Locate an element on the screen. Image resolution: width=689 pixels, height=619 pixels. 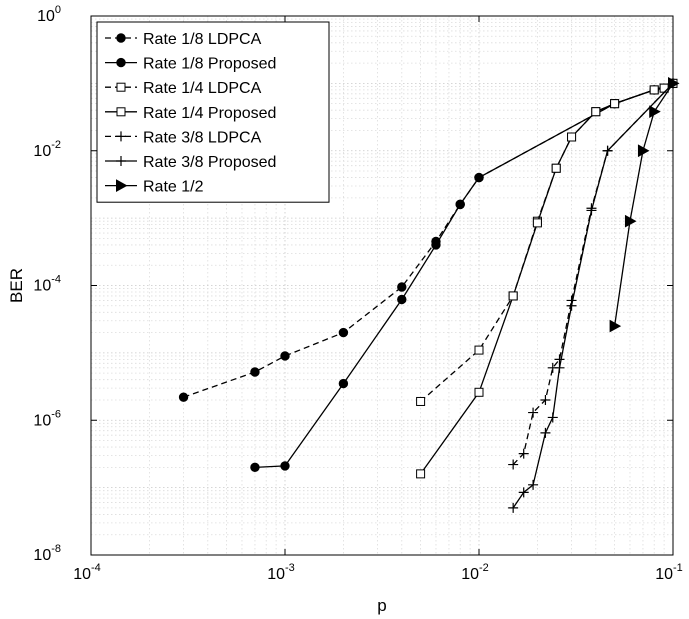
legend-label: Rate 3/8 Proposed is located at coordinates (209, 162).